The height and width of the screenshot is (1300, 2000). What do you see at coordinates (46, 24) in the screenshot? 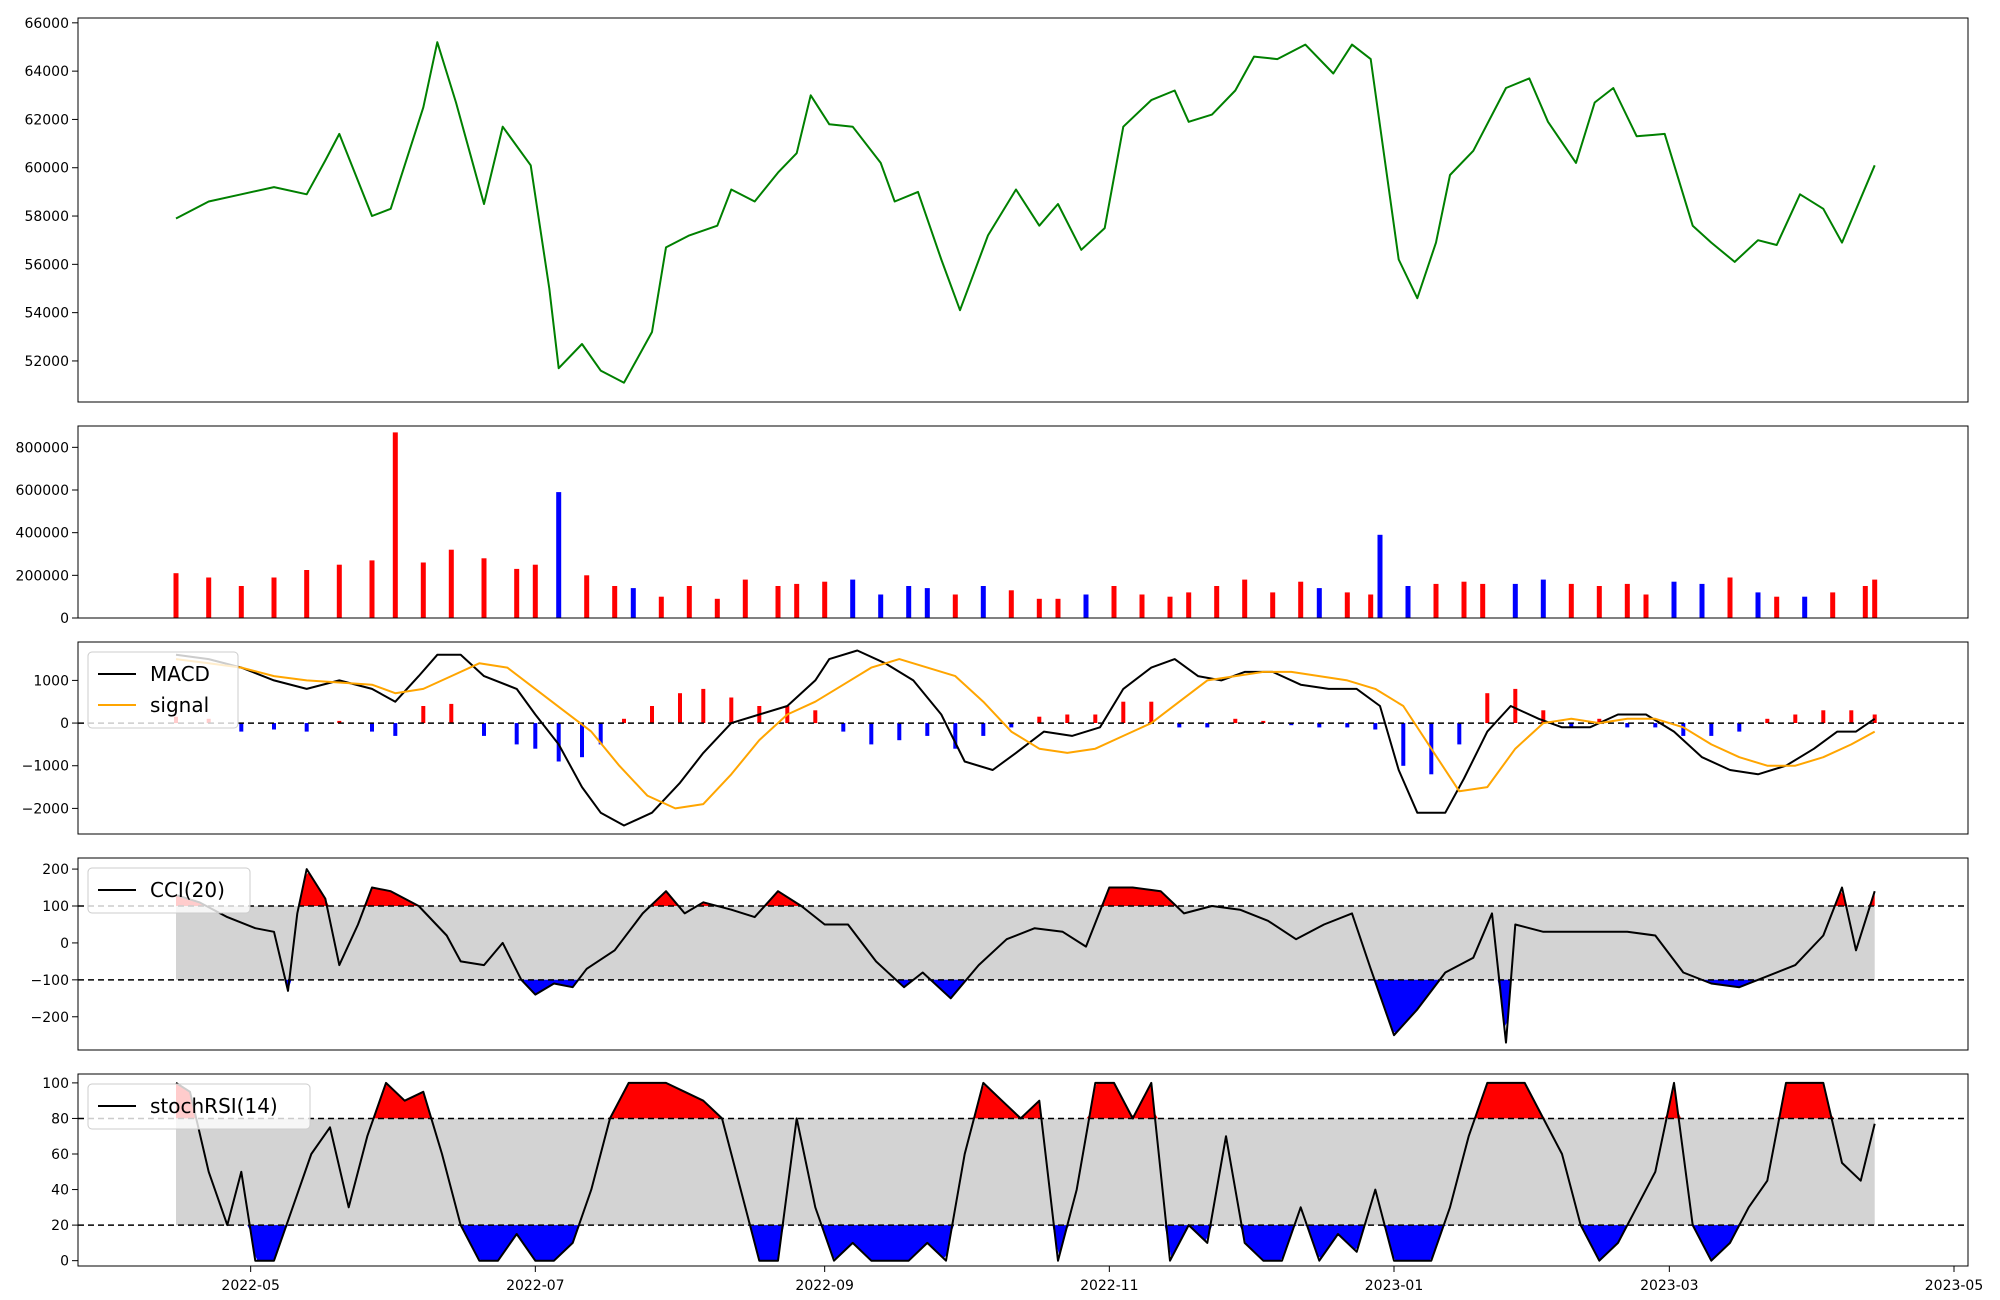
I see `y-tick-label: 66000` at bounding box center [46, 24].